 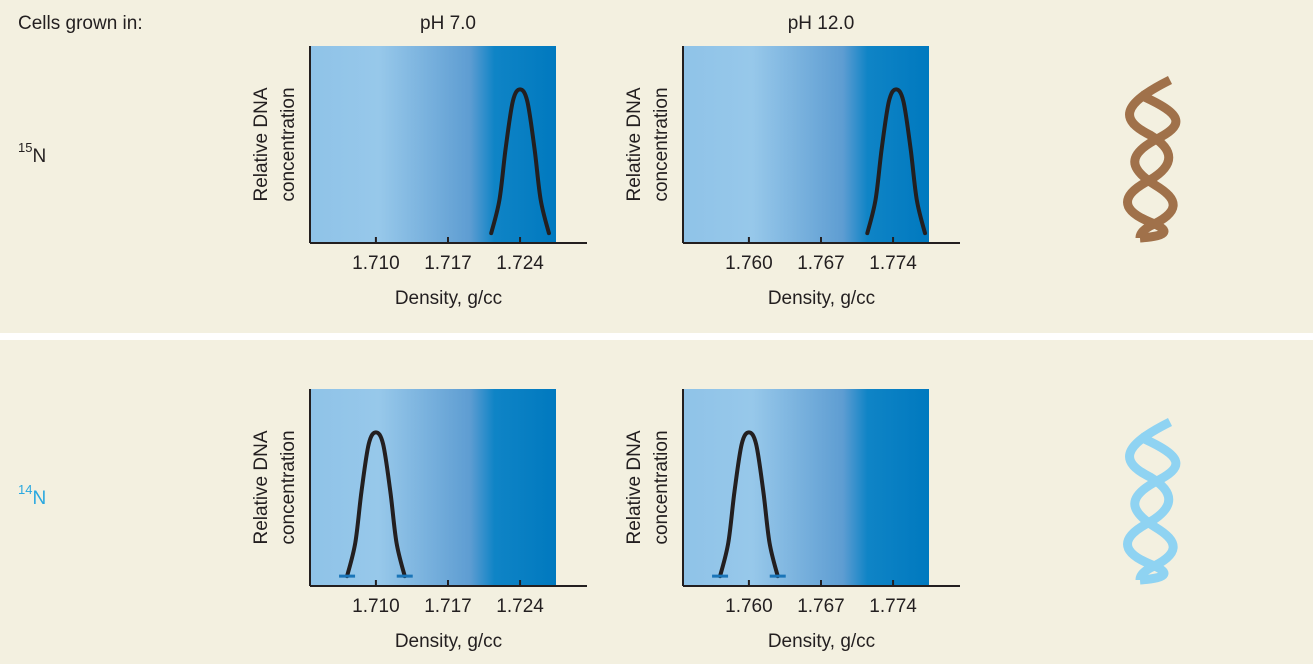 I want to click on row-label: 14N, so click(x=32, y=495).